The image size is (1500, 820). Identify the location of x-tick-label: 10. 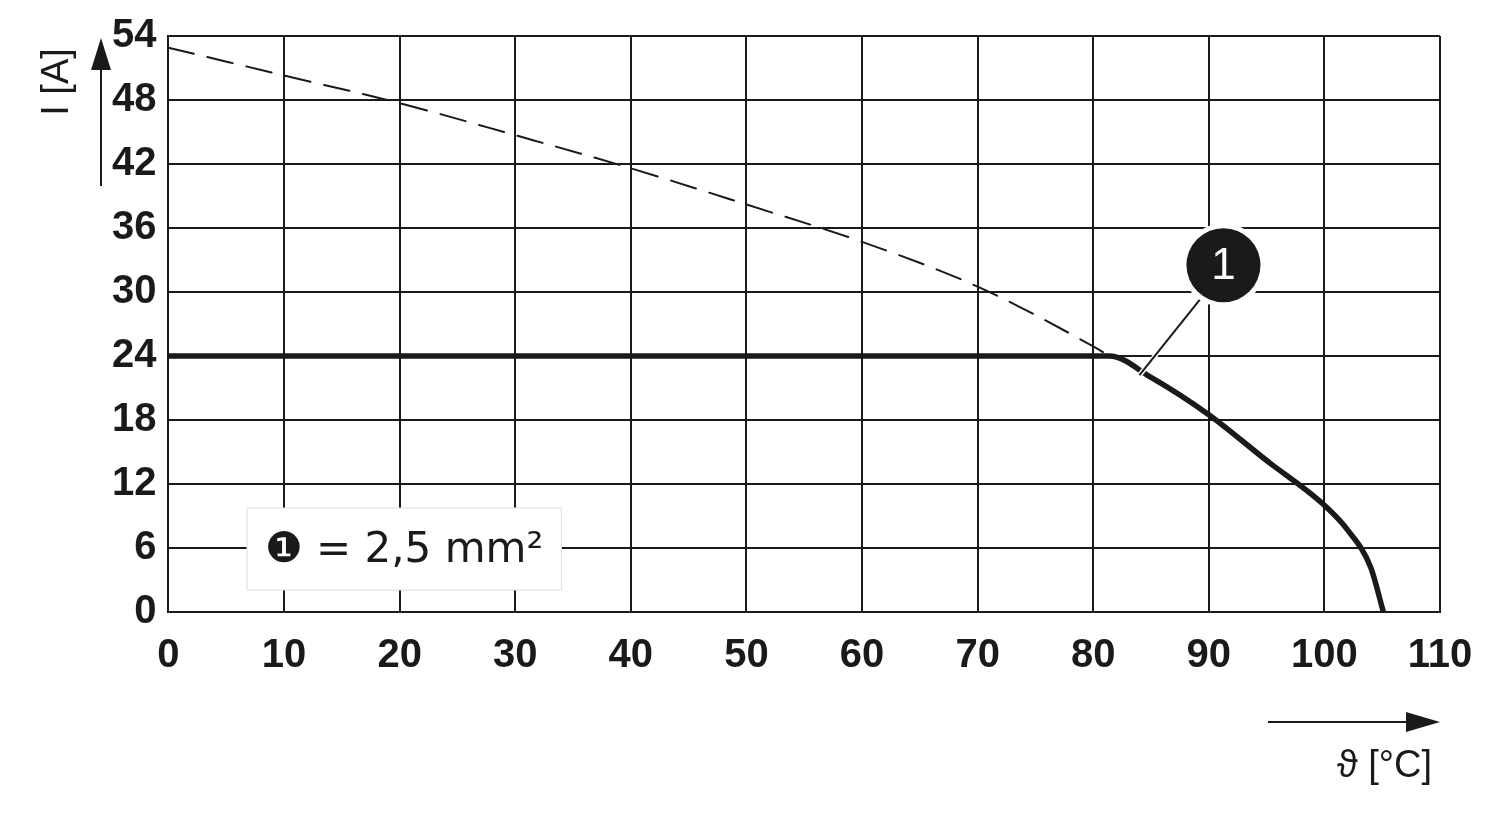
(284, 653).